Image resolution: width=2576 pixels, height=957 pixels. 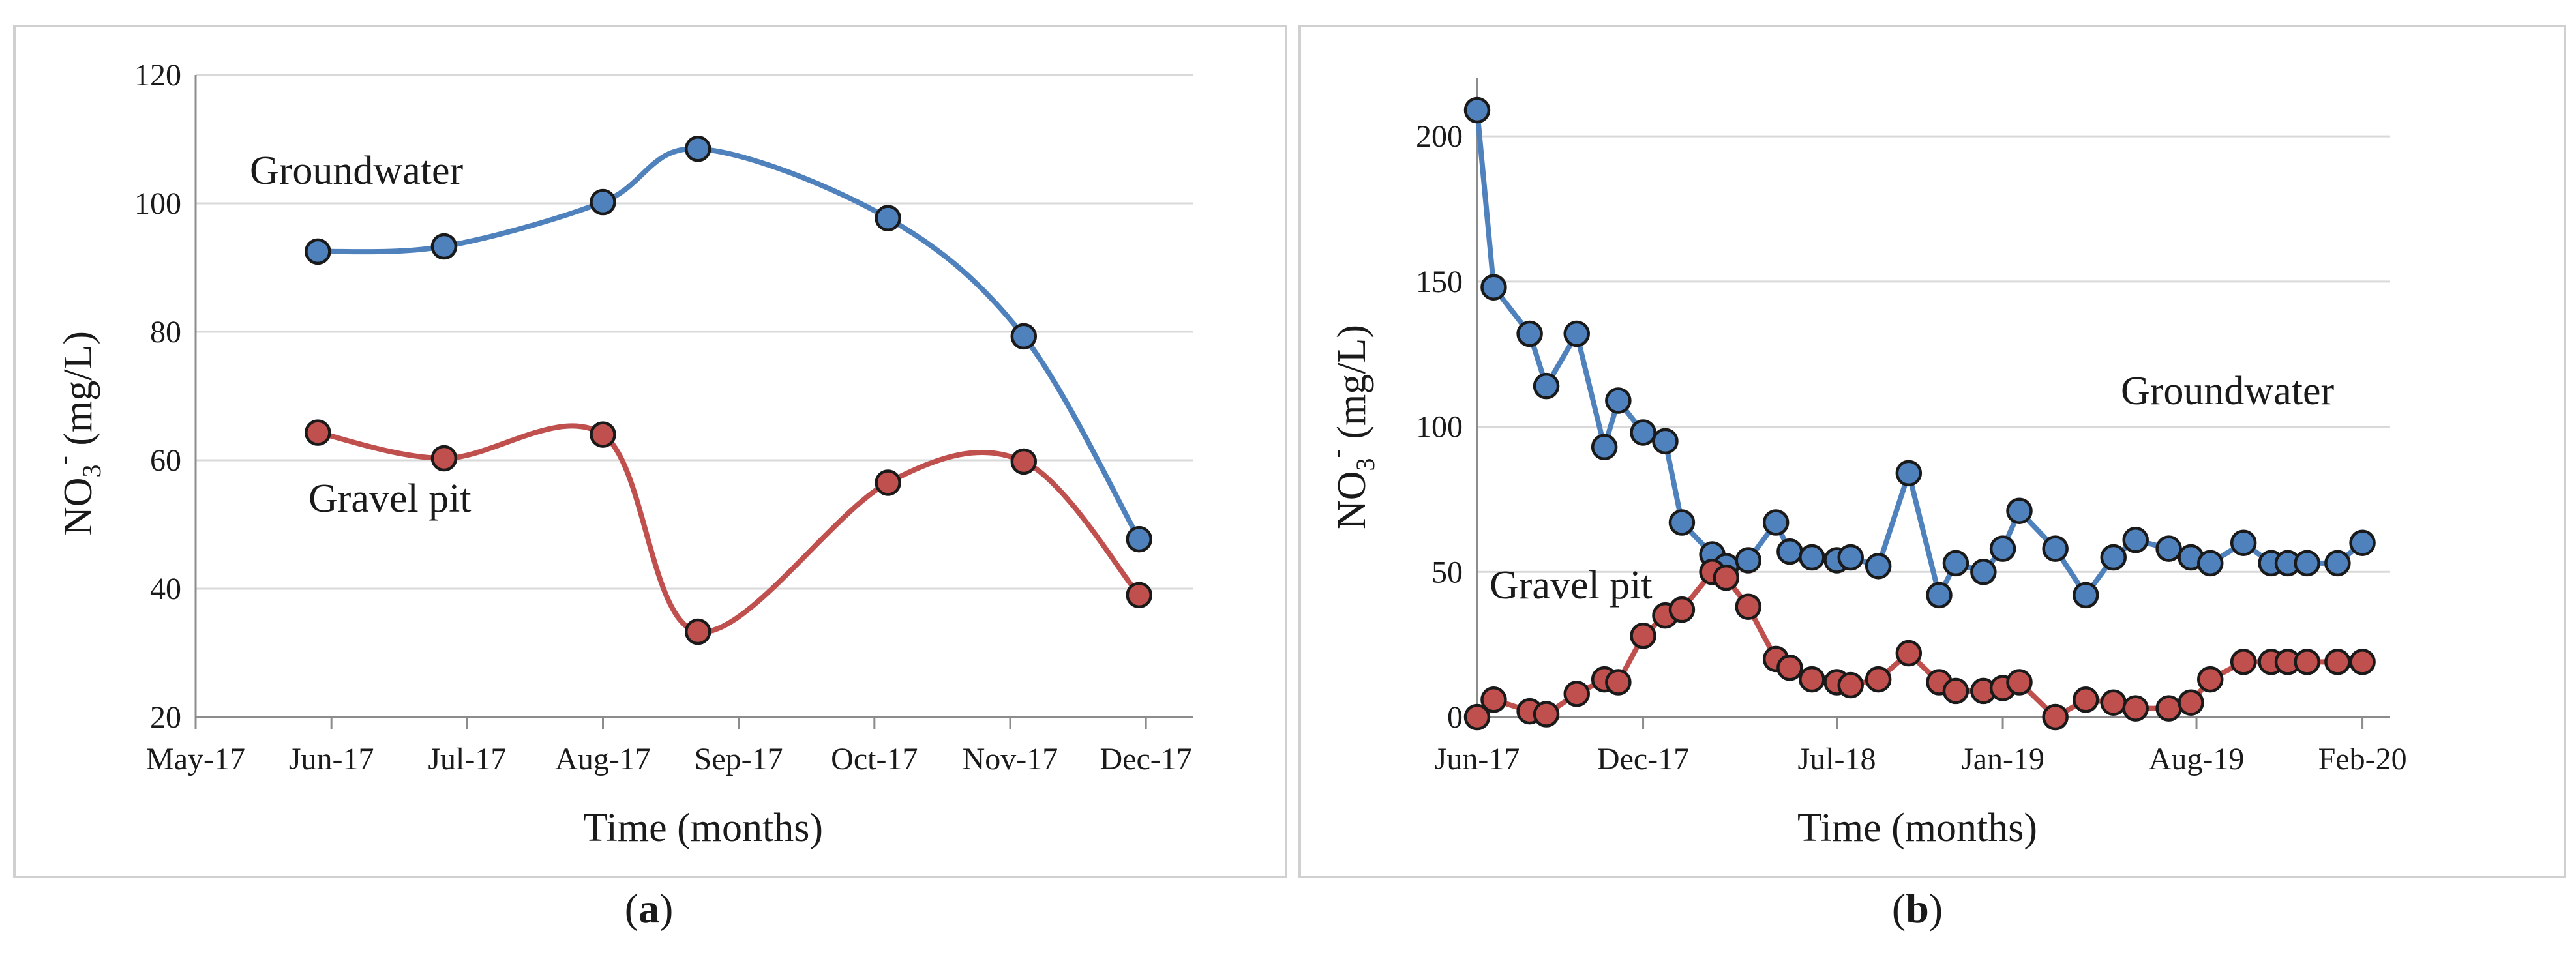 I want to click on panel-b-letter: b, so click(x=1917, y=908).